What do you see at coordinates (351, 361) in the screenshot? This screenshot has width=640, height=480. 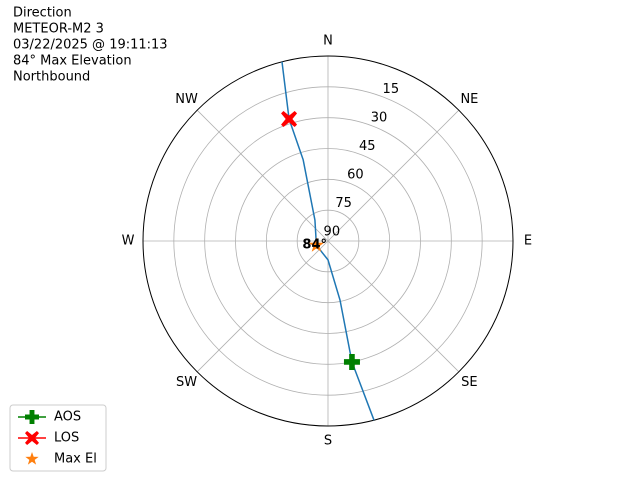 I see `marker-plus` at bounding box center [351, 361].